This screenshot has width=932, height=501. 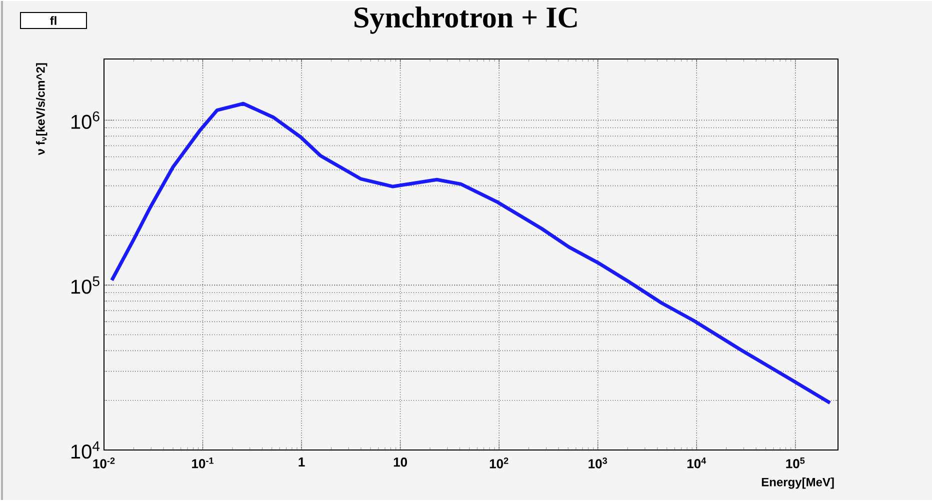 I want to click on x-axis-title: Energy[MeV], so click(x=798, y=483).